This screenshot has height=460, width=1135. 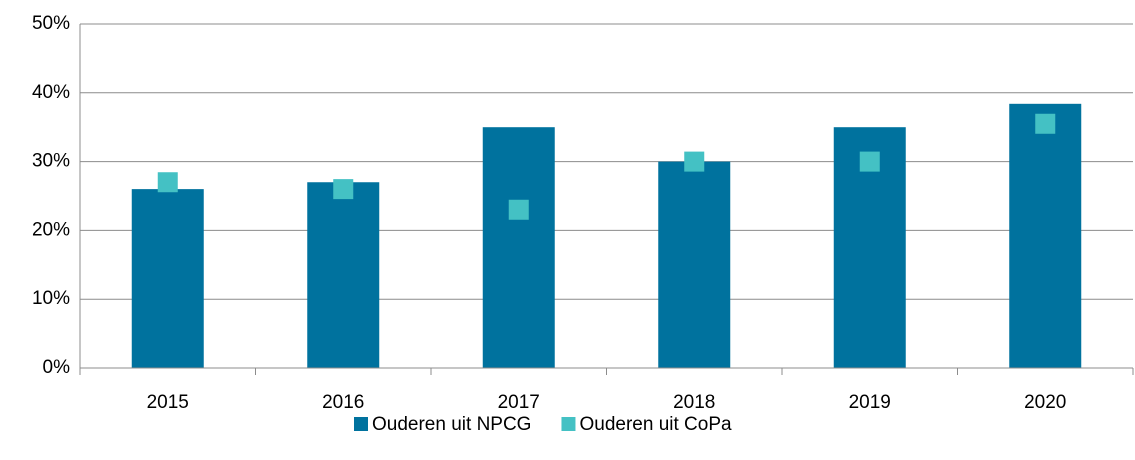 I want to click on y-tick-label: 20%, so click(x=51, y=229).